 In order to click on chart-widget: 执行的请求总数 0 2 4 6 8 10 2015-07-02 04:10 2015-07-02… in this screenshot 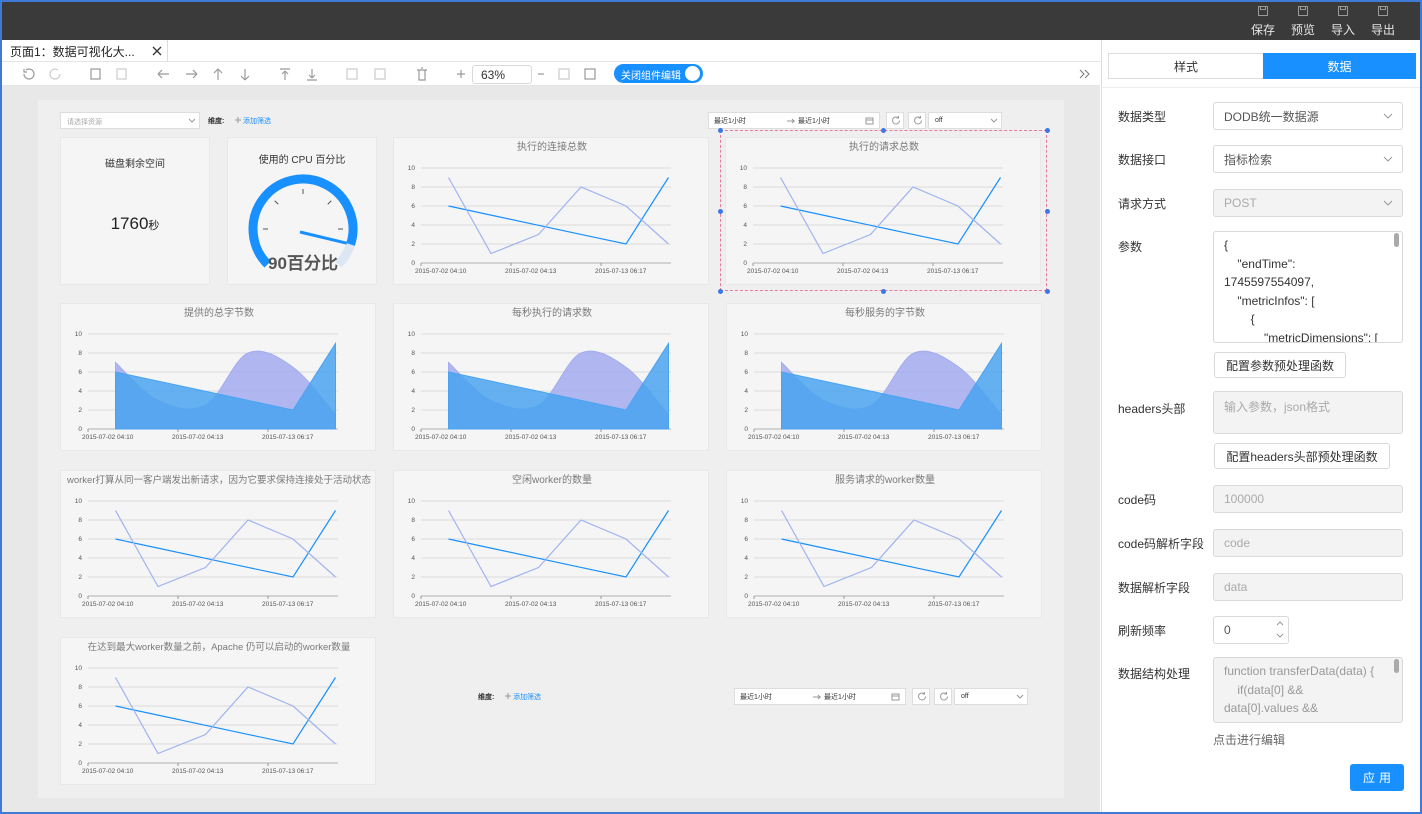, I will do `click(883, 211)`.